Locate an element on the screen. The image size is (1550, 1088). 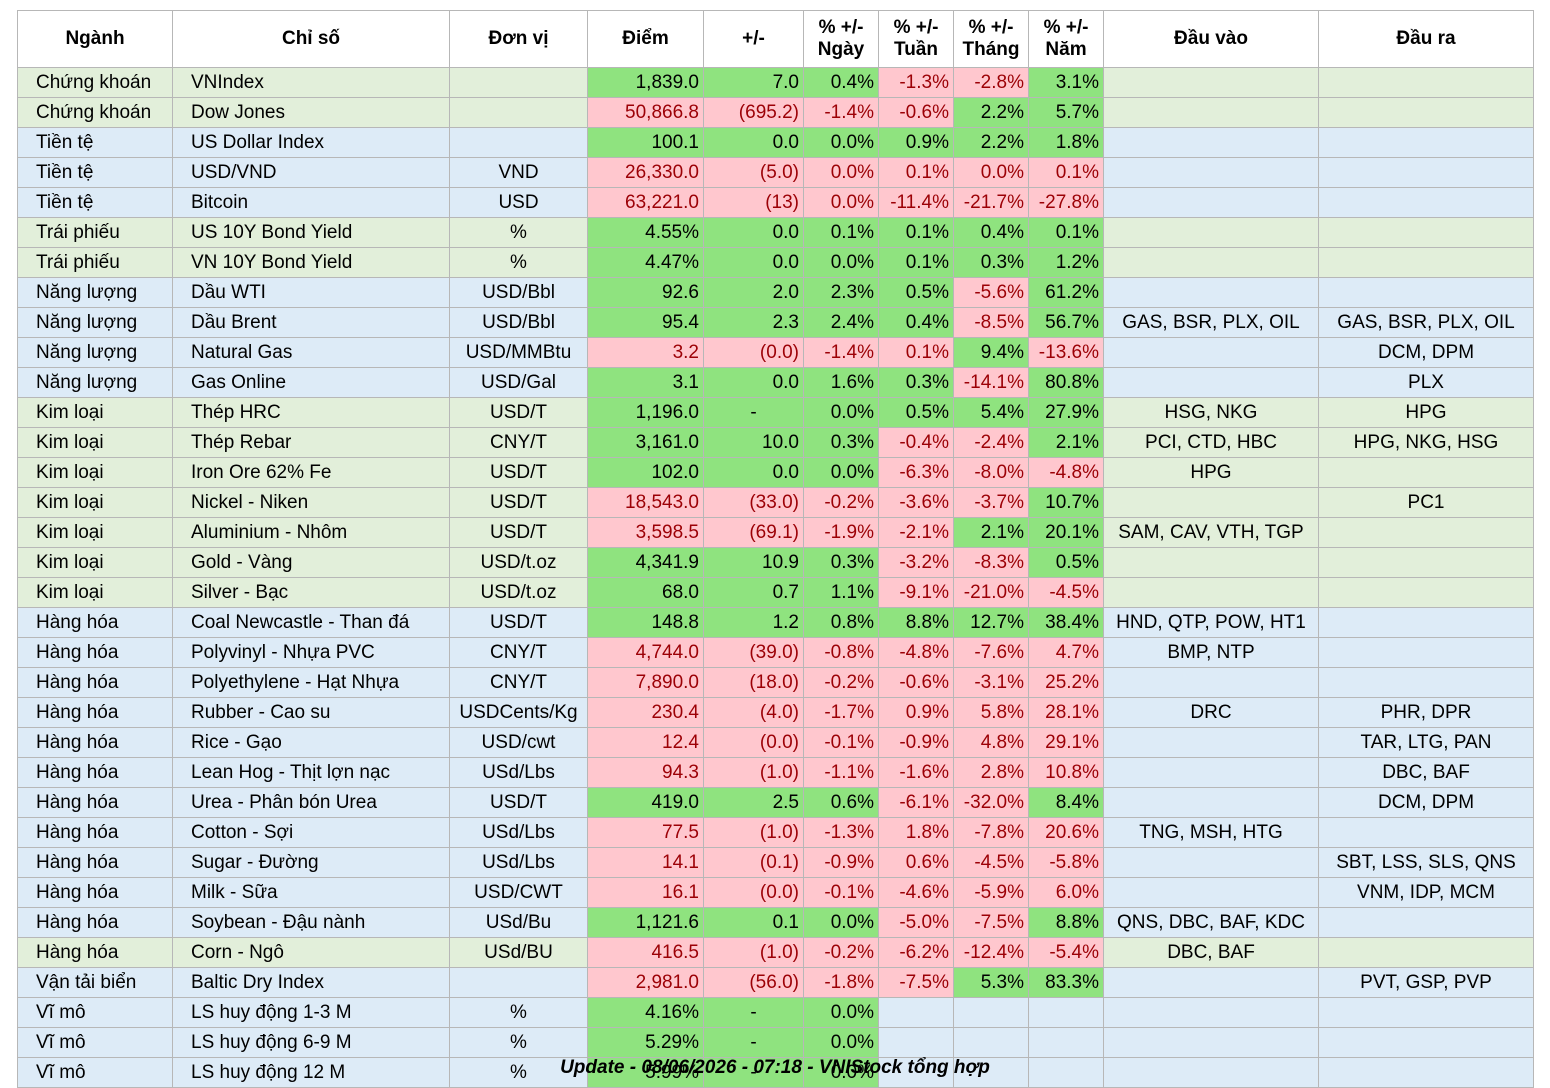
cell-chiso: Rubber - Cao su is located at coordinates (311, 712).